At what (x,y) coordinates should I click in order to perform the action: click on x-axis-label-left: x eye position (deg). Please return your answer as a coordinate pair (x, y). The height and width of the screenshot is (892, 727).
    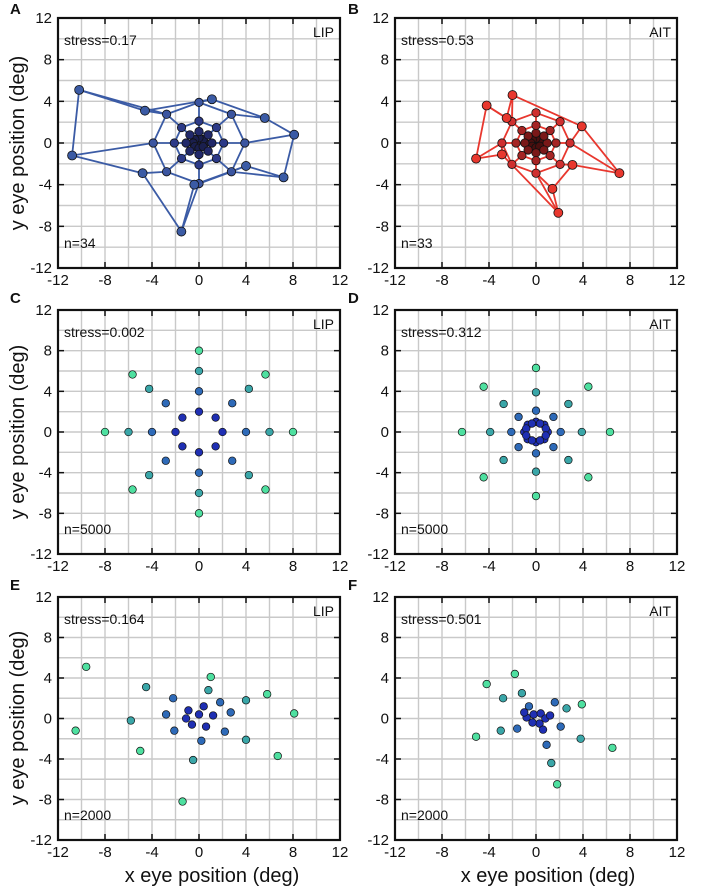
    Looking at the image, I should click on (212, 876).